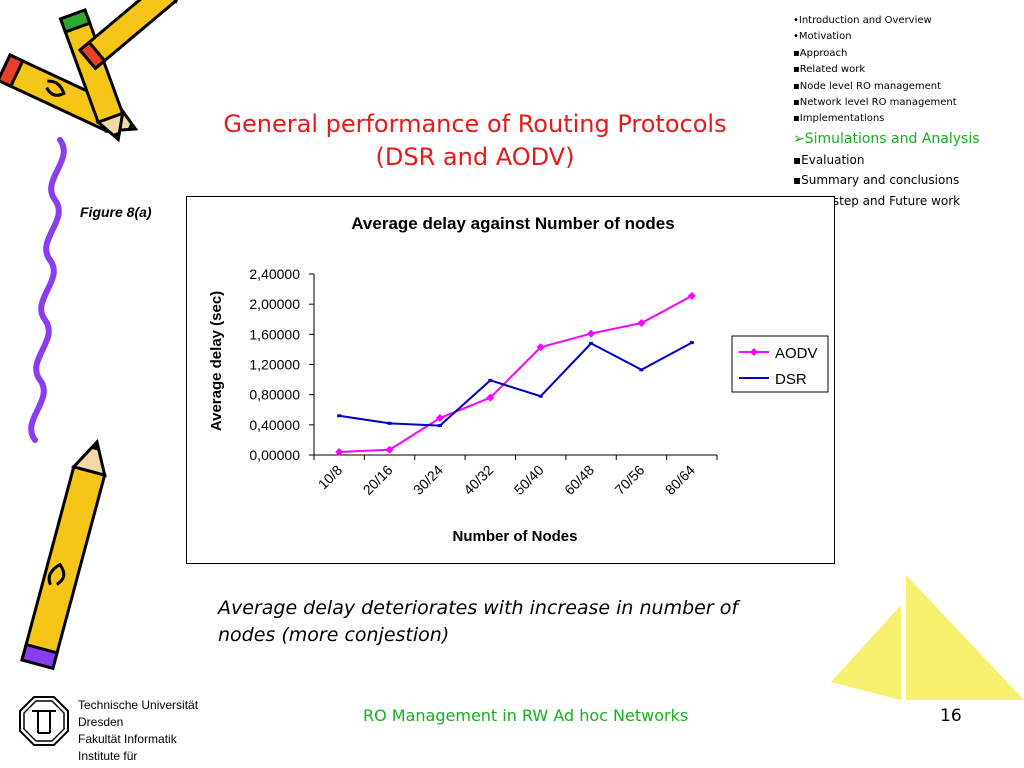 The width and height of the screenshot is (1024, 768). What do you see at coordinates (839, 119) in the screenshot?
I see `agenda-item: ▪Implementations` at bounding box center [839, 119].